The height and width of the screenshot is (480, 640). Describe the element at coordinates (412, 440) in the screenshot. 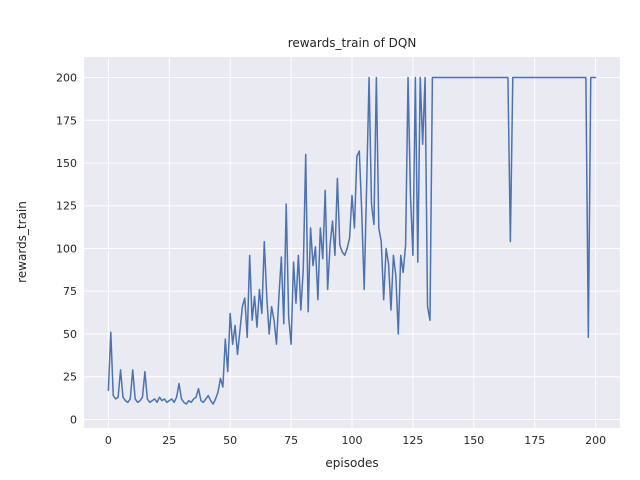

I see `x-tick-label: 125` at that location.